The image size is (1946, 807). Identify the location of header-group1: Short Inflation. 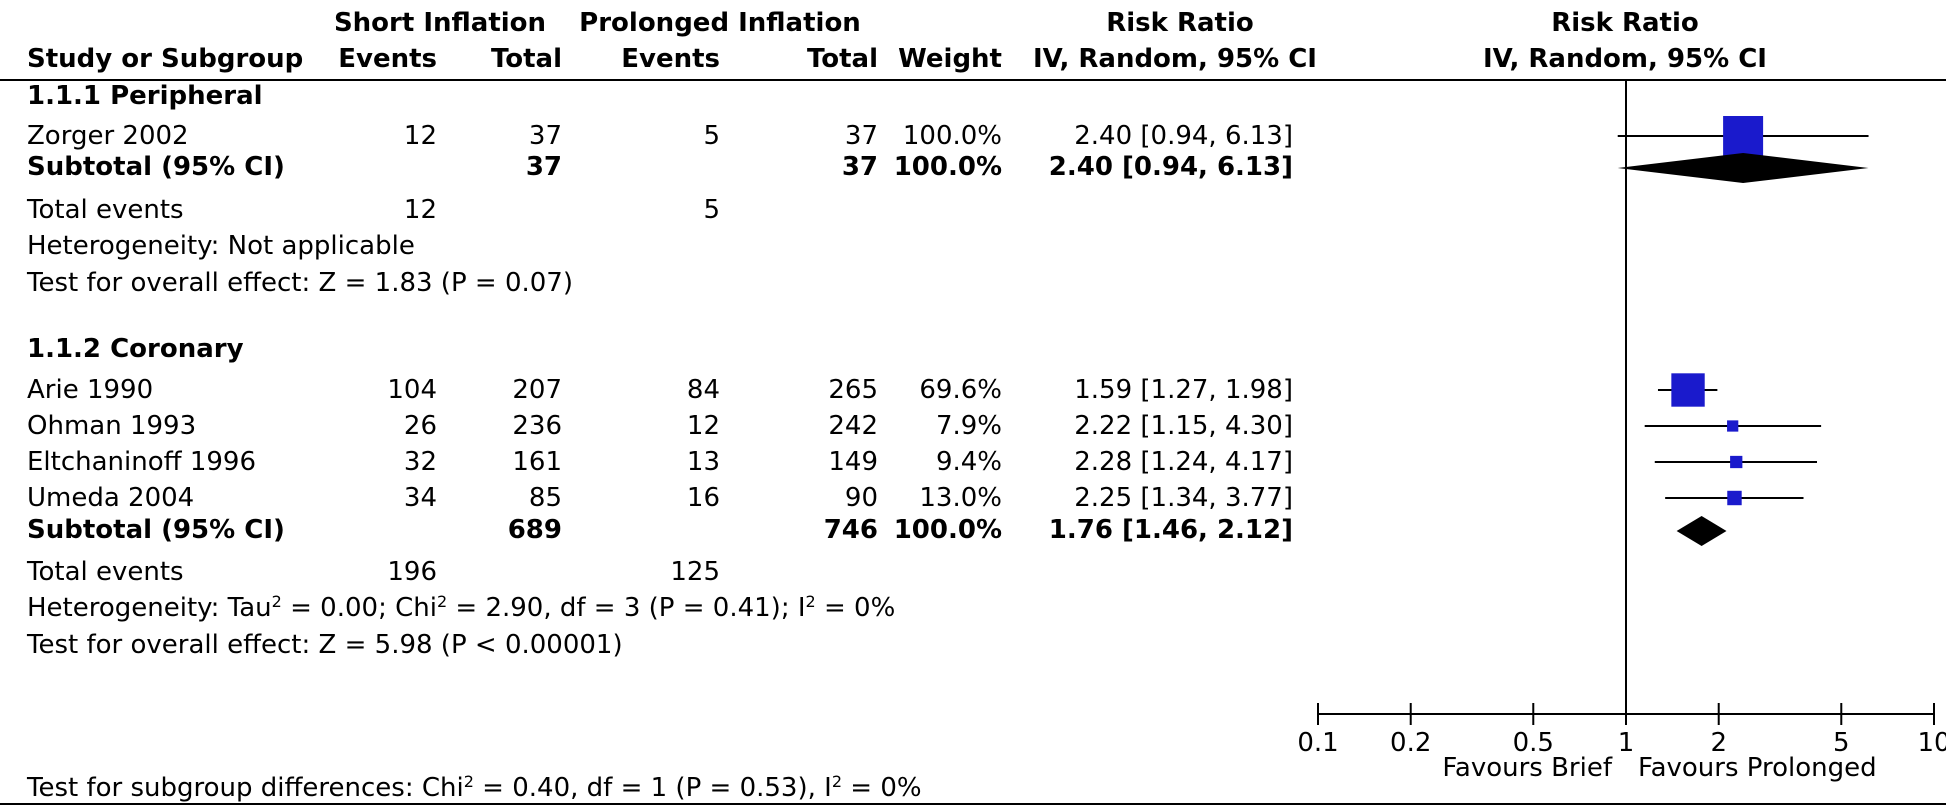
(440, 23).